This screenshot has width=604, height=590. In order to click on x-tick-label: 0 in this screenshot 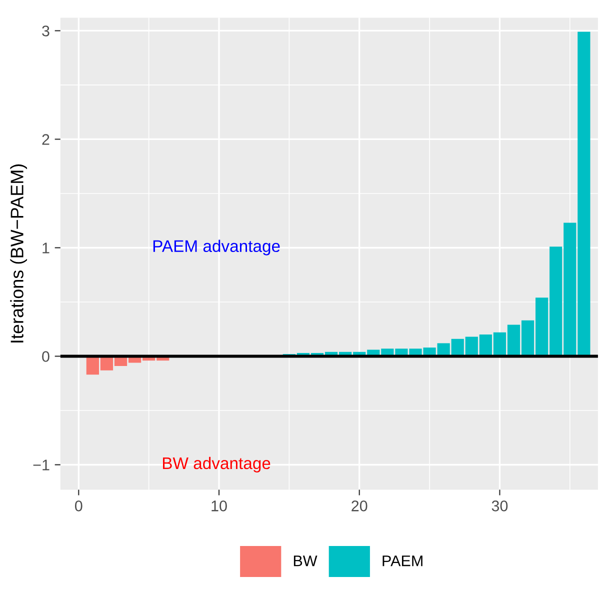, I will do `click(78, 506)`.